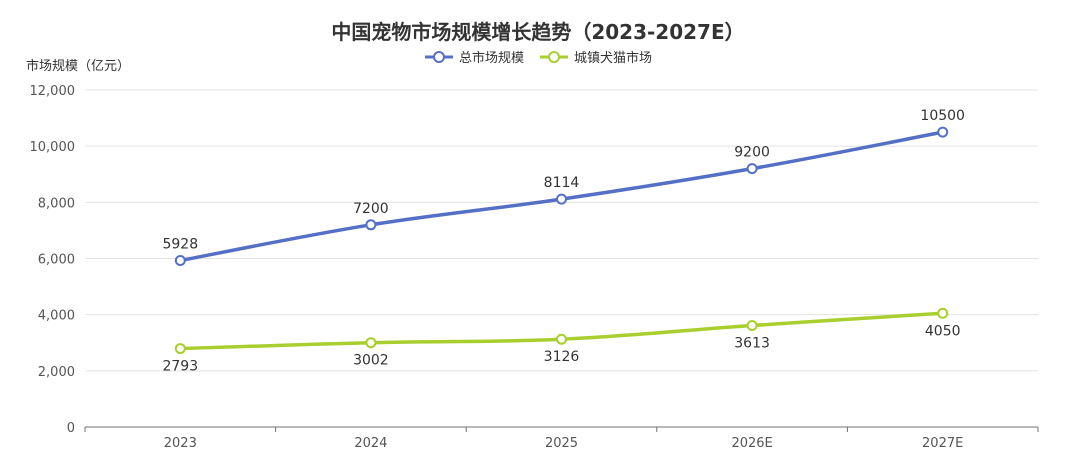 The height and width of the screenshot is (469, 1080). I want to click on chart-title: 中国宠物市场规模增长趋势（2023-2027E）, so click(537, 32).